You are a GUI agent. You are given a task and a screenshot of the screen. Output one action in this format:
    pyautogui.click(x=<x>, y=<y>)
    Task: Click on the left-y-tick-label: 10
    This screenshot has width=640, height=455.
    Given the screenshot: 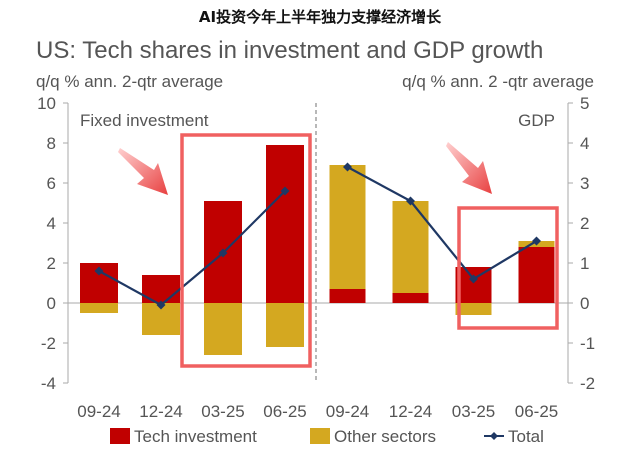 What is the action you would take?
    pyautogui.click(x=46, y=103)
    